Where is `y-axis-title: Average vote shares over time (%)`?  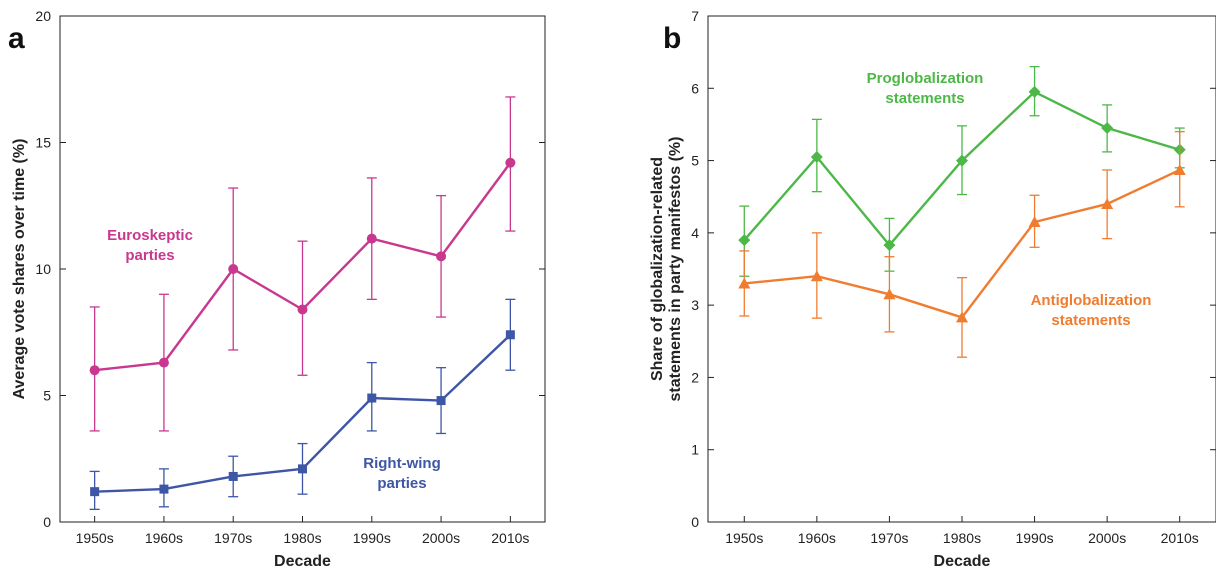 y-axis-title: Average vote shares over time (%) is located at coordinates (19, 269).